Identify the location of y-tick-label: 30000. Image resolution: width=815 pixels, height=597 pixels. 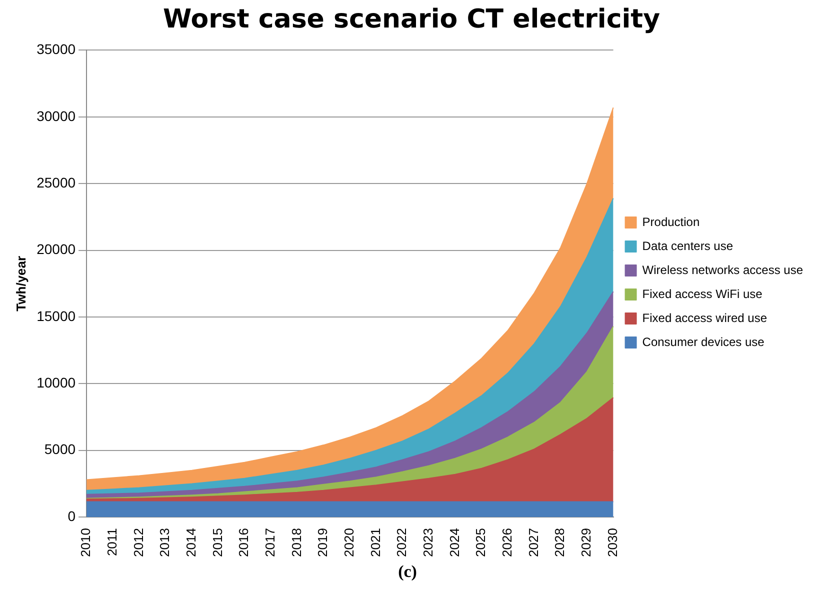
(56, 116).